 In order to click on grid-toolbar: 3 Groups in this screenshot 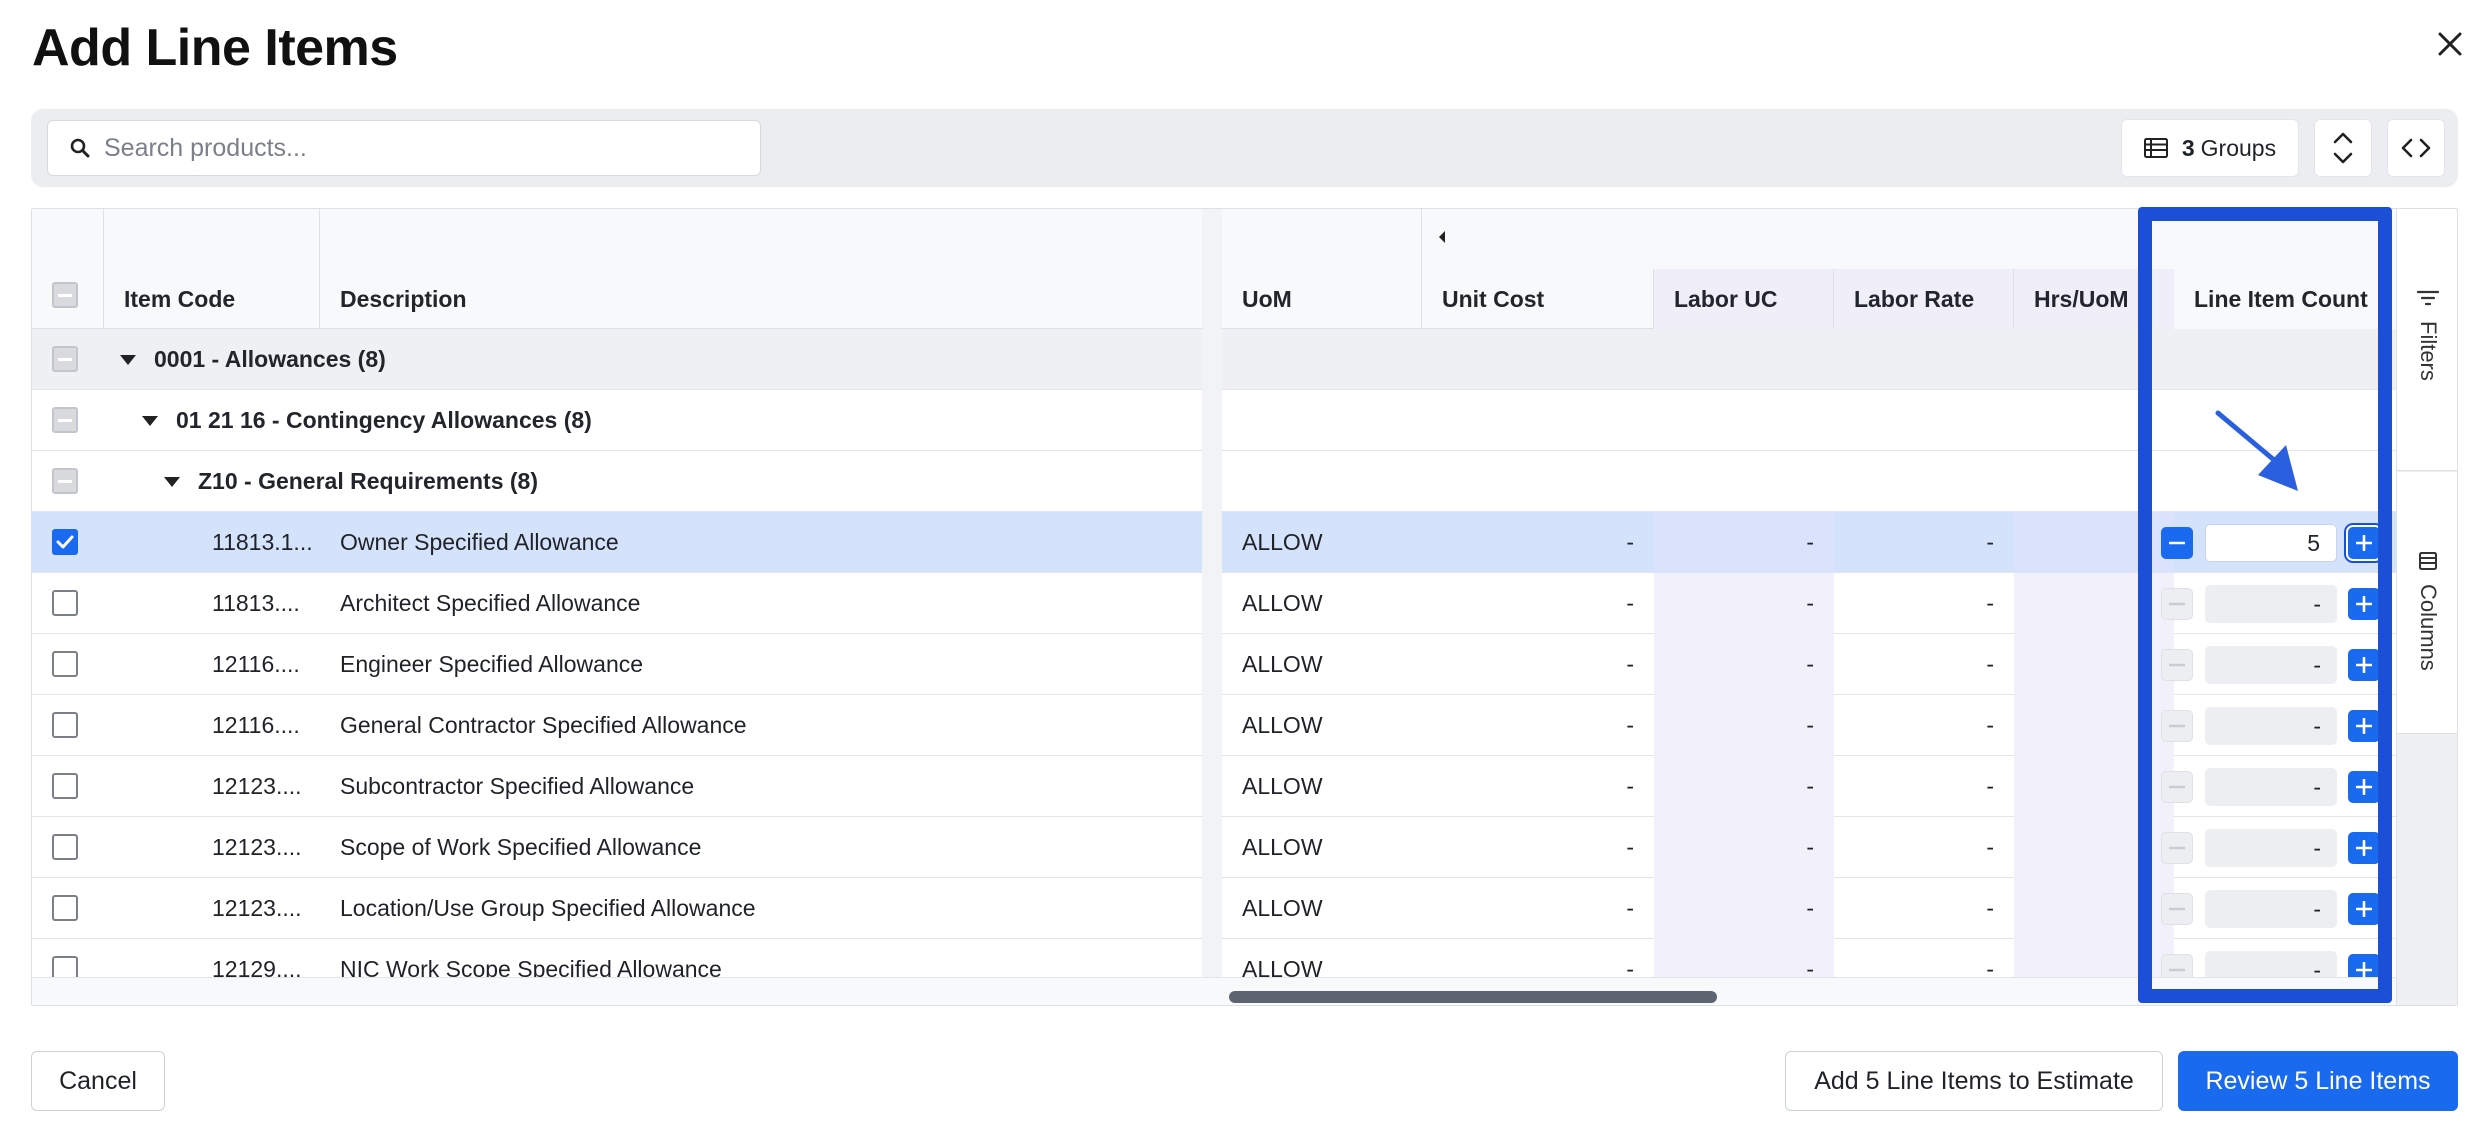, I will do `click(1244, 148)`.